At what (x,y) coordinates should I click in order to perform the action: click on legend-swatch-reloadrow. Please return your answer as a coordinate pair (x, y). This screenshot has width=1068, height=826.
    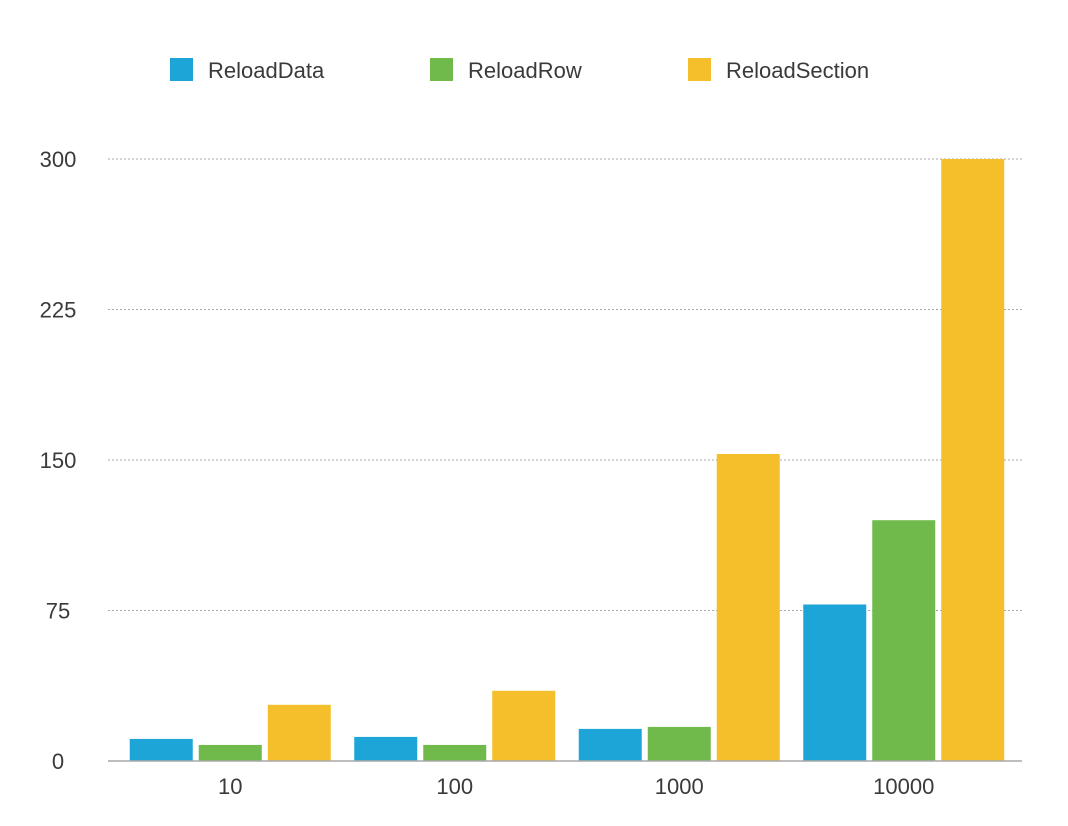
    Looking at the image, I should click on (441, 69).